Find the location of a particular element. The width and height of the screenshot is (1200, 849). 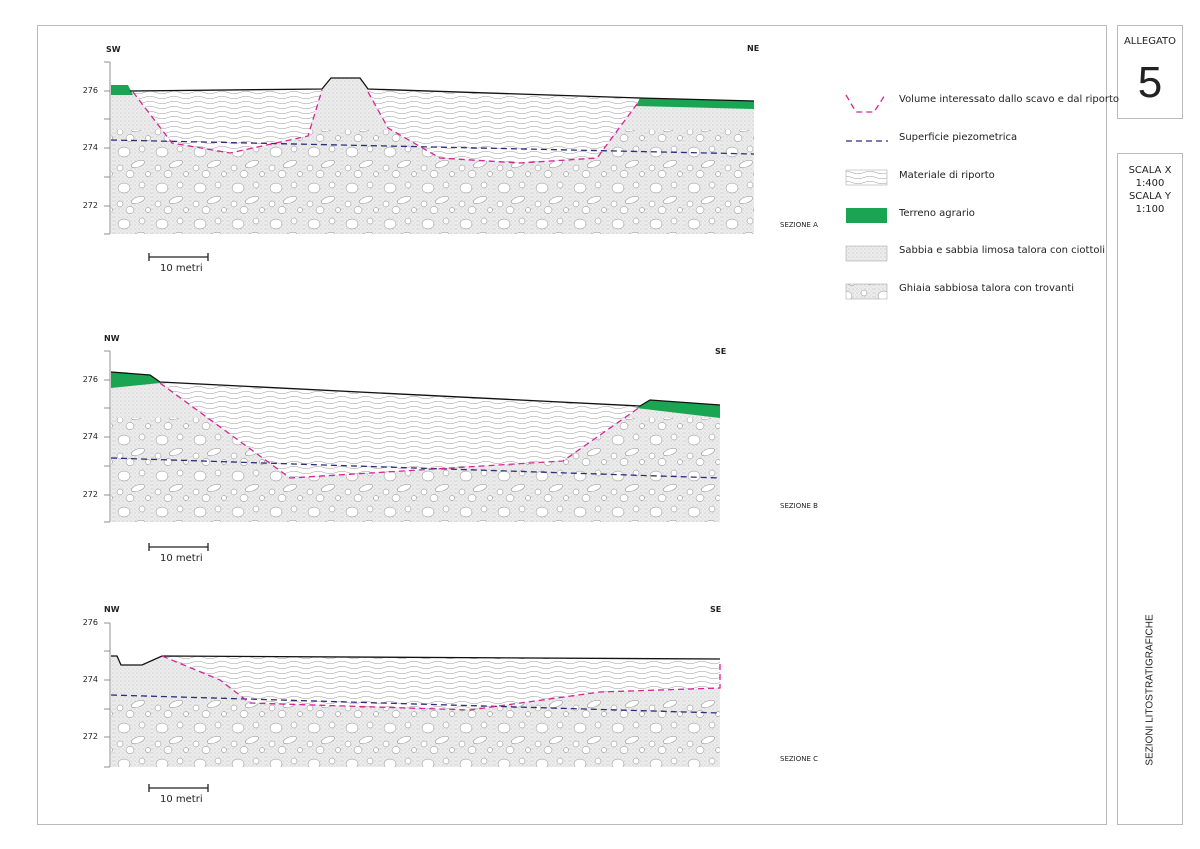

legend-symbols is located at coordinates (866, 197).